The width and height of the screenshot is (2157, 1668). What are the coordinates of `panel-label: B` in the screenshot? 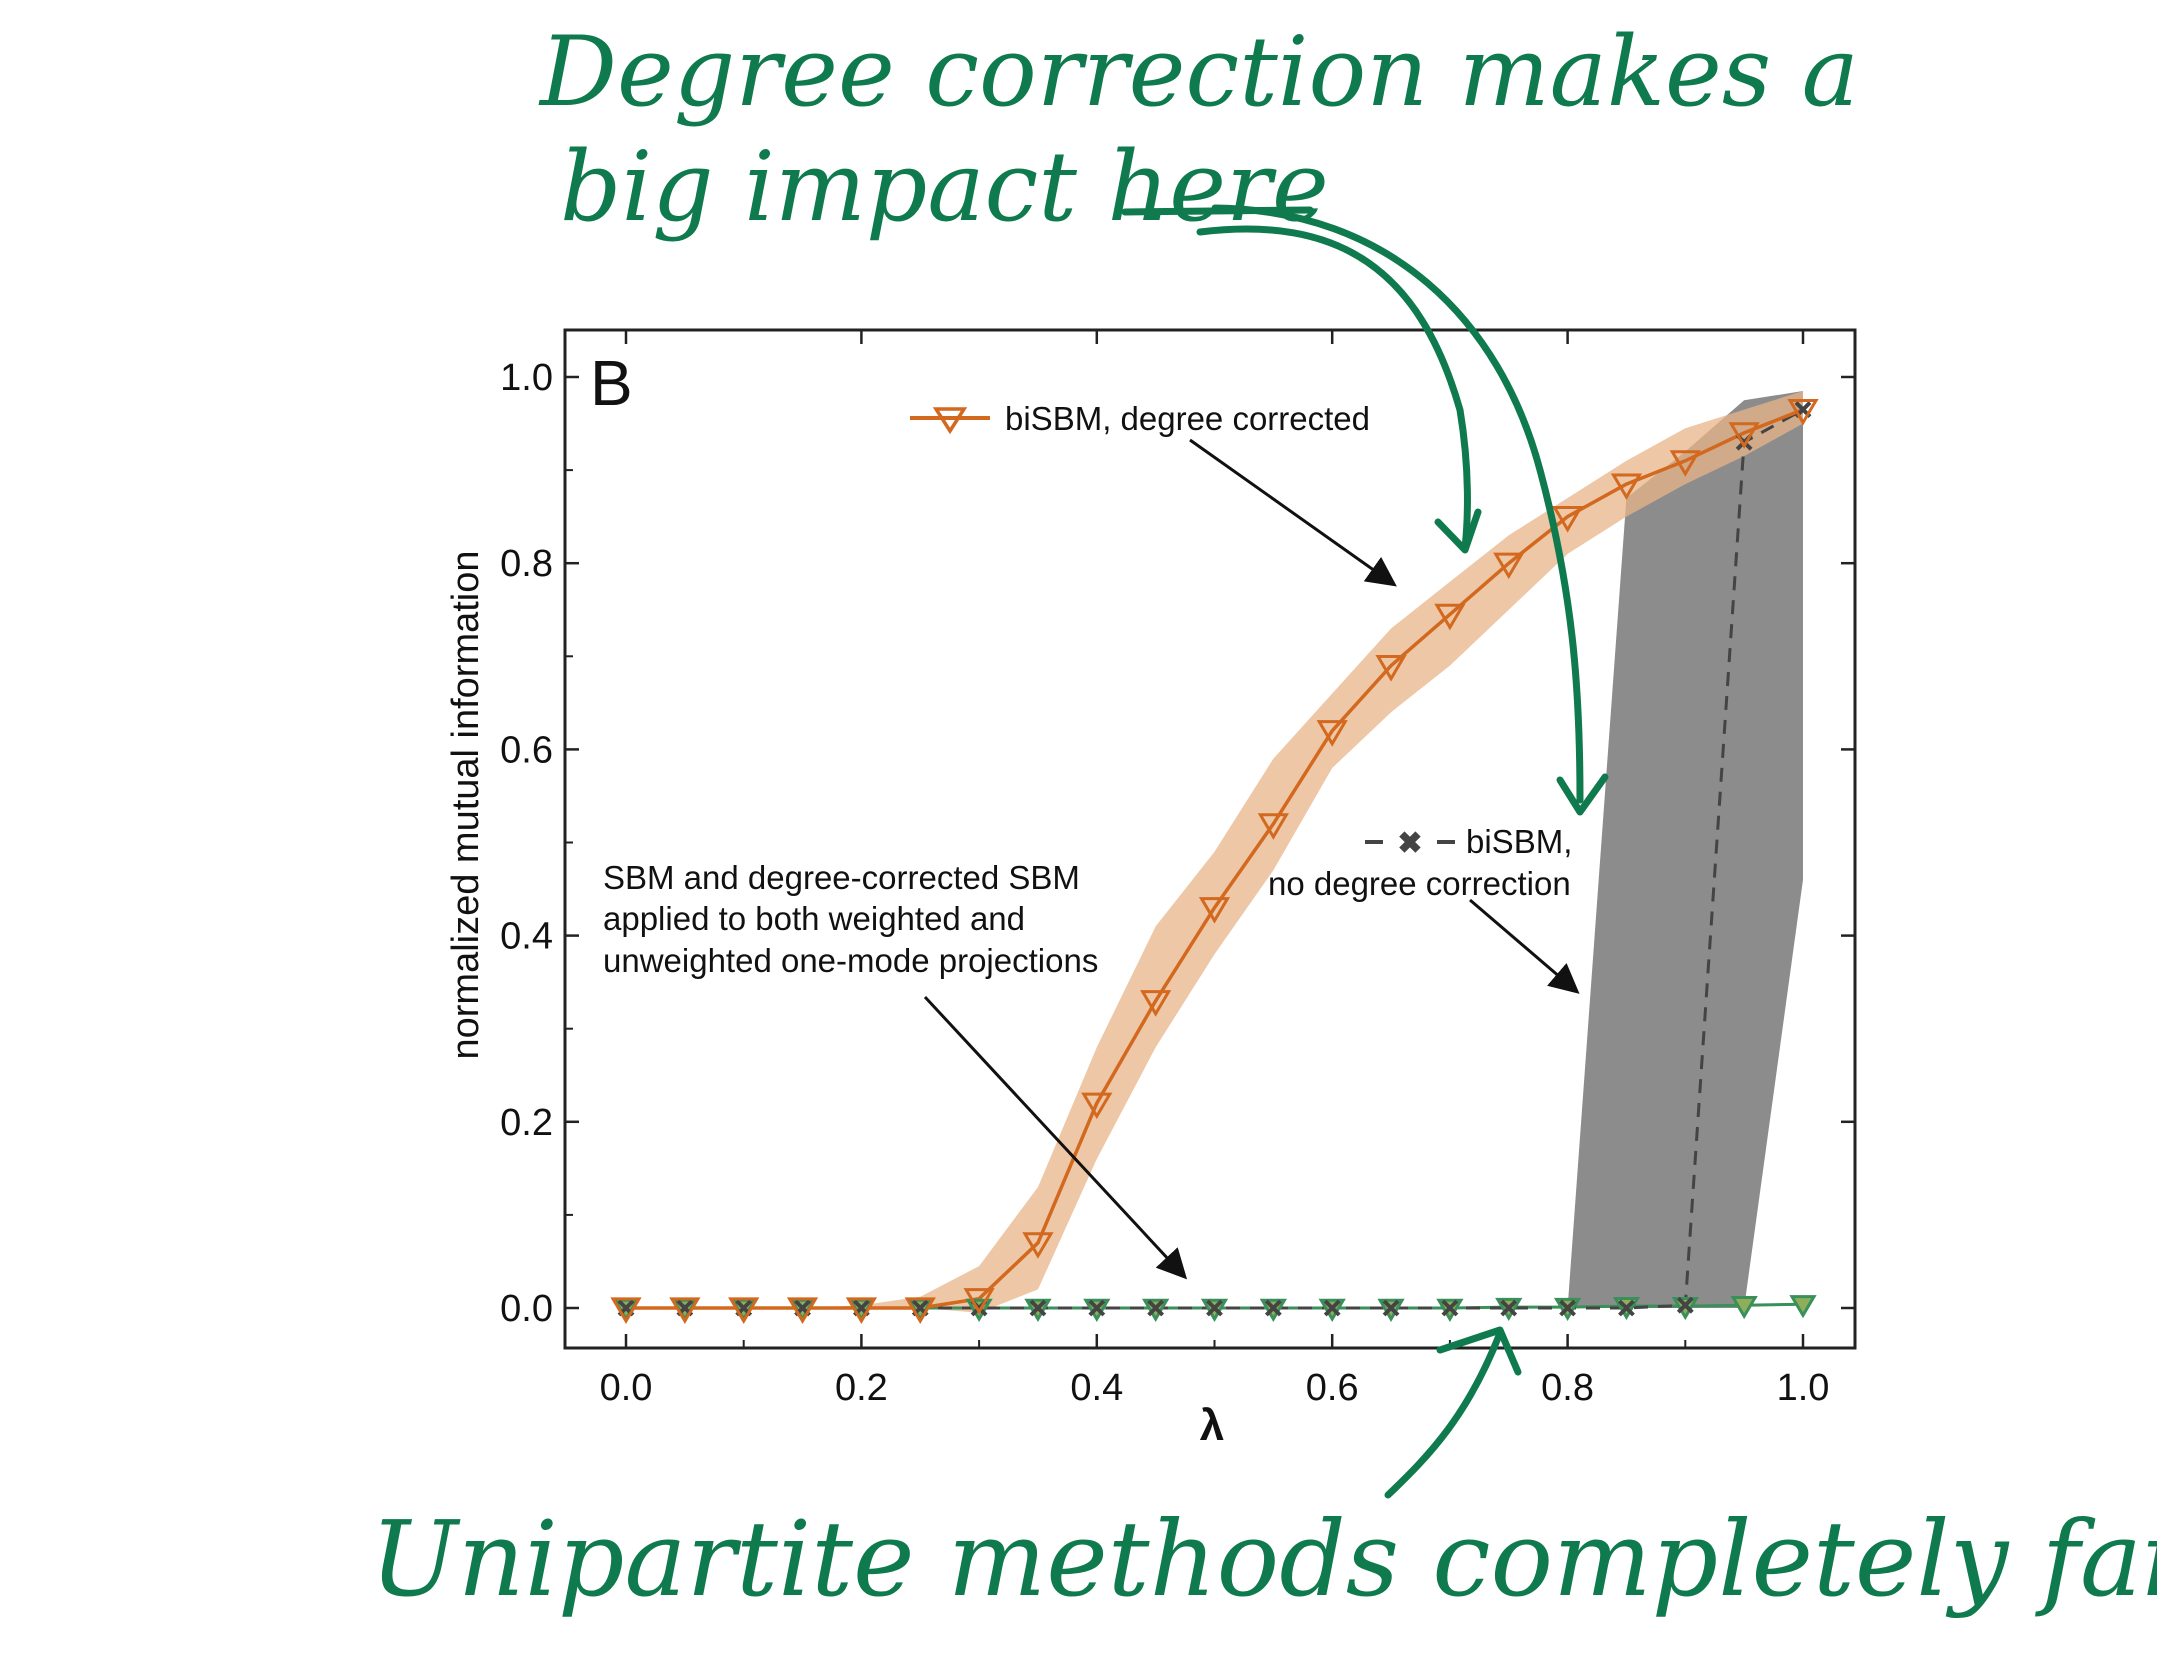 It's located at (611, 383).